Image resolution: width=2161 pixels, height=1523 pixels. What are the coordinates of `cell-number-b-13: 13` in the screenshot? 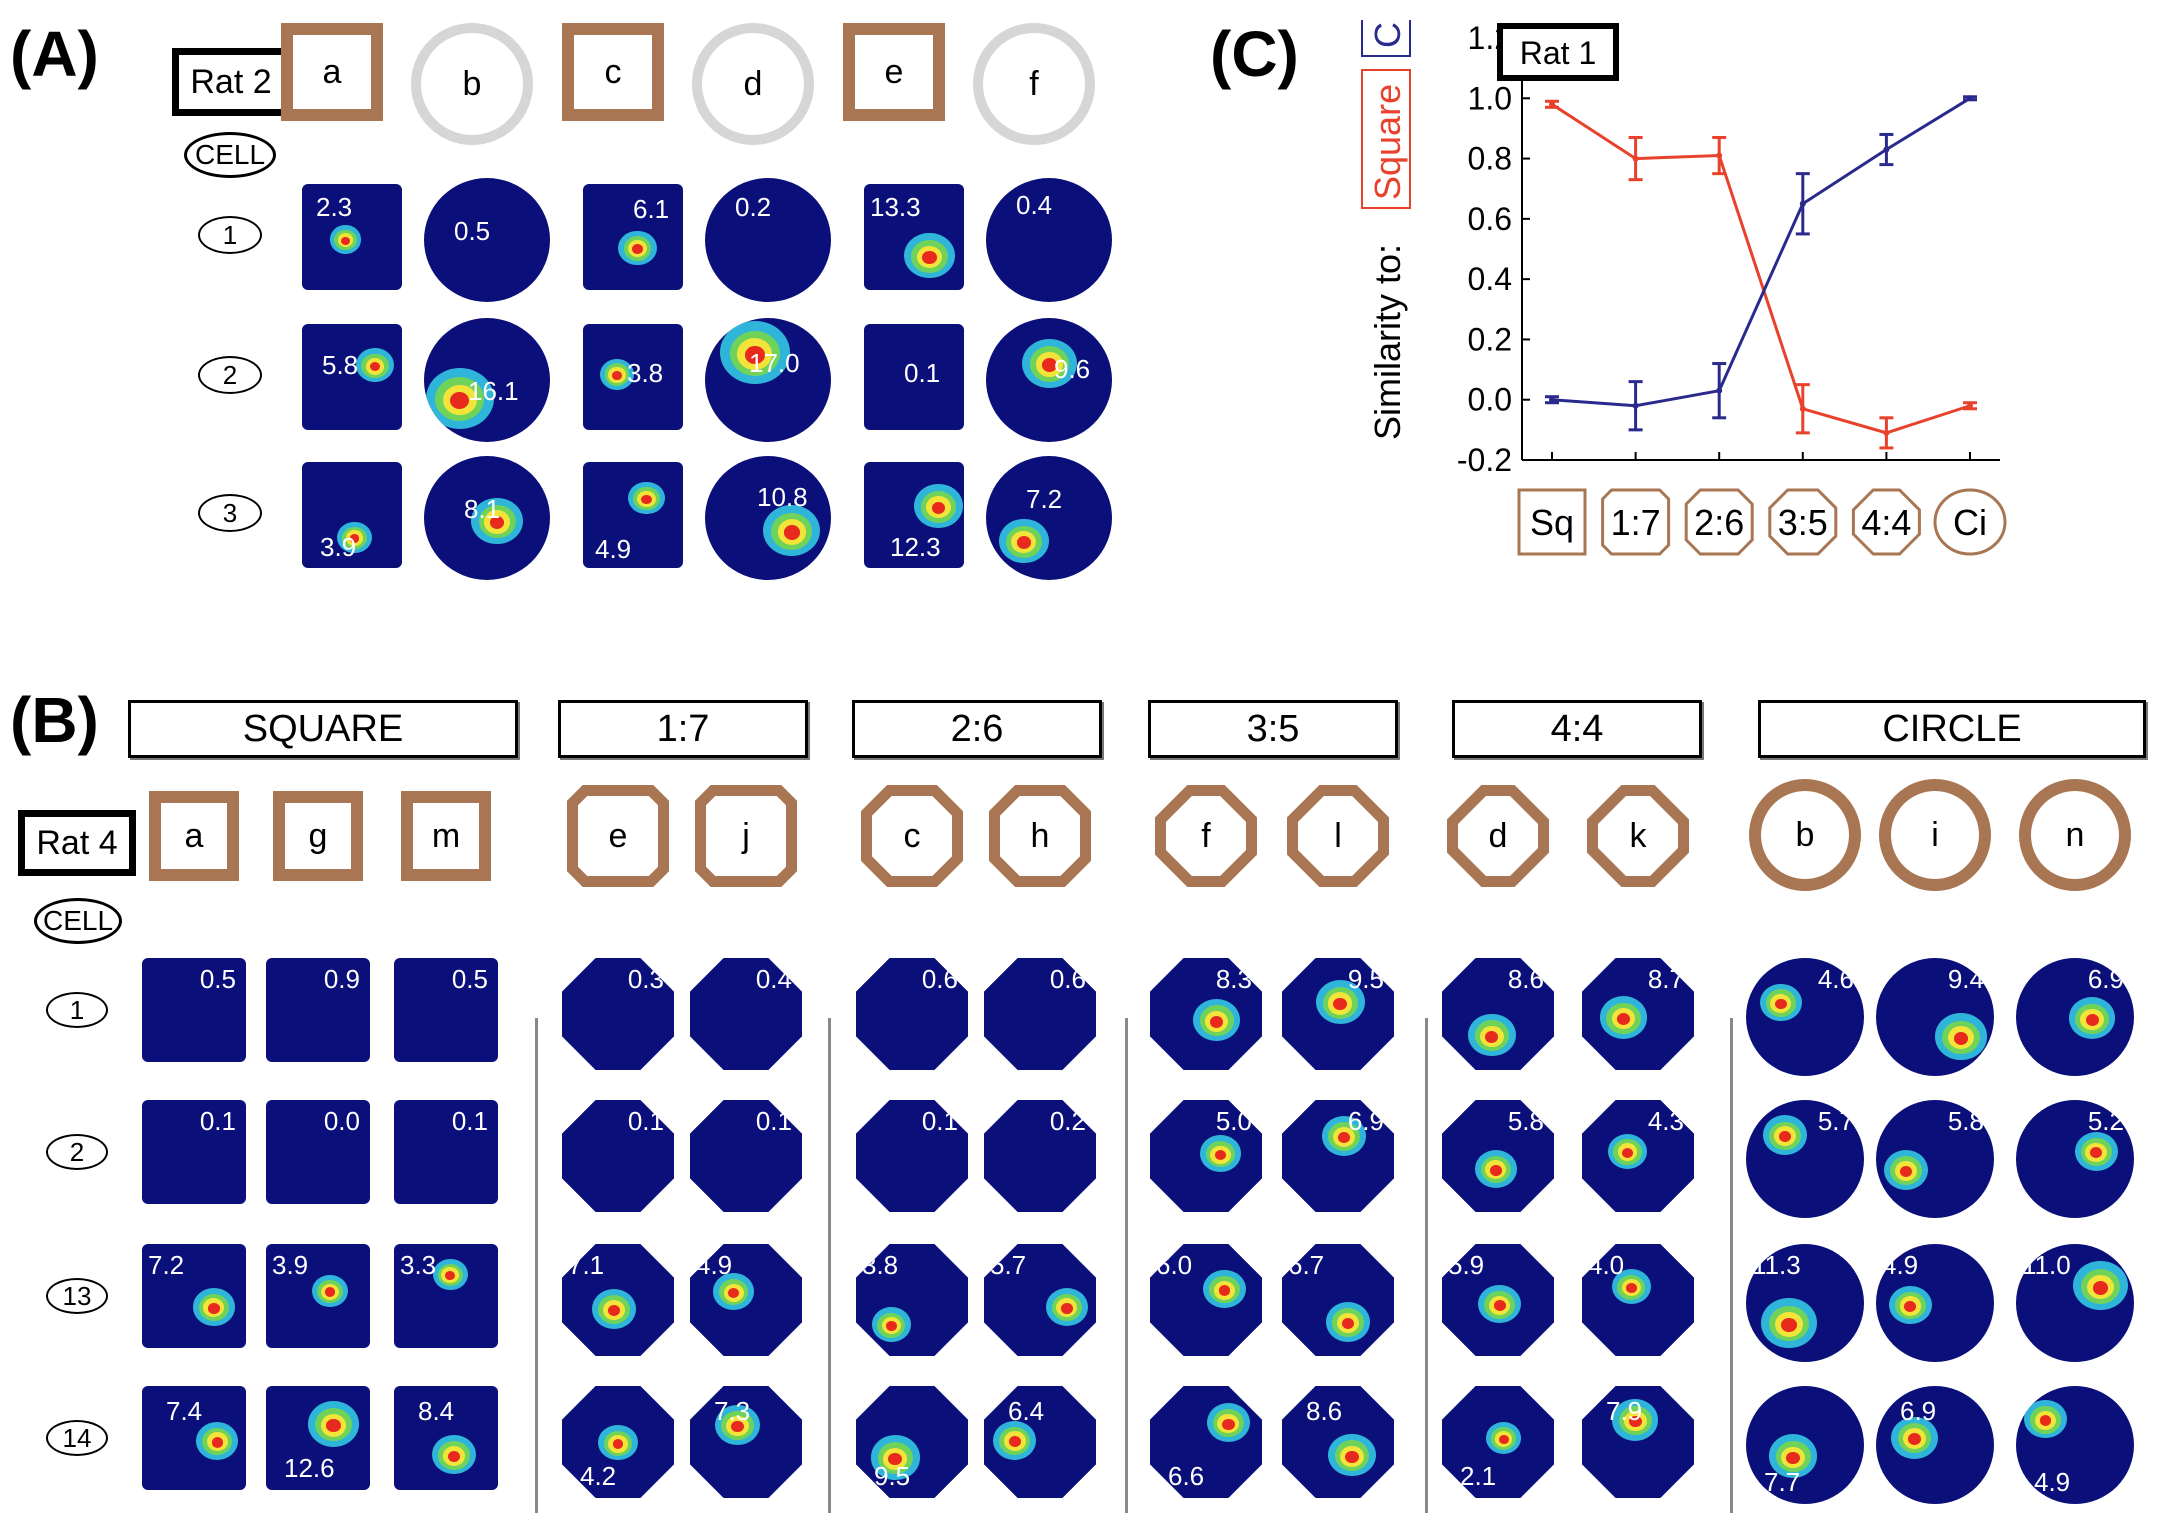 It's located at (77, 1296).